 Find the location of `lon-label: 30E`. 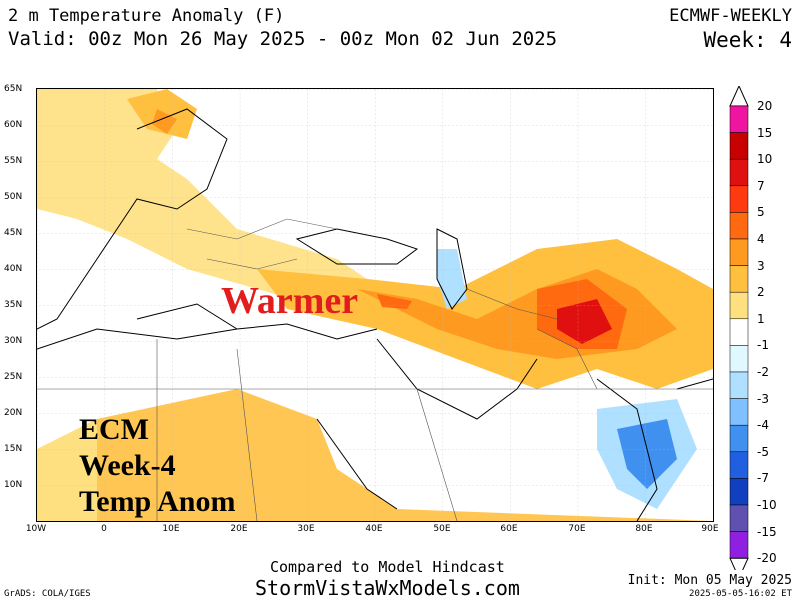

lon-label: 30E is located at coordinates (306, 529).